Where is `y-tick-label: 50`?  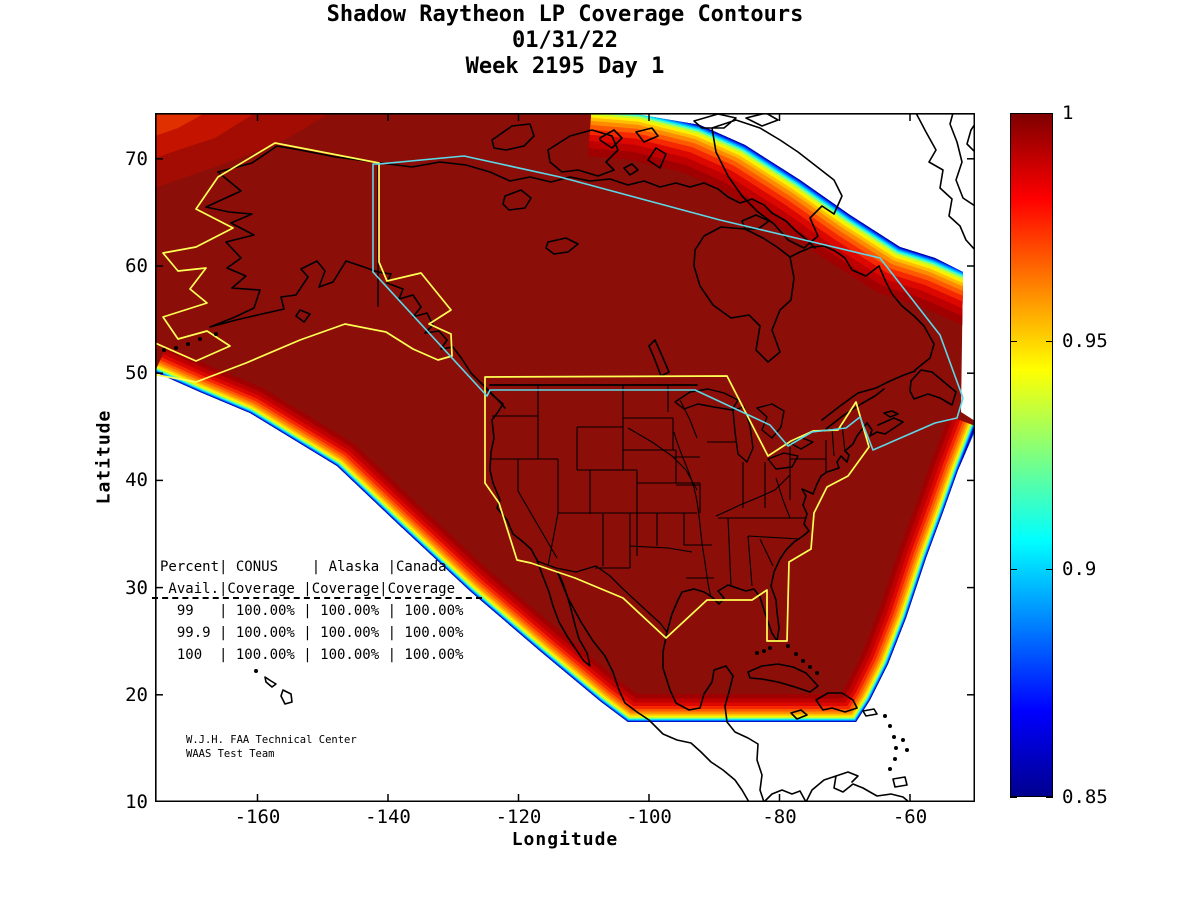
y-tick-label: 50 is located at coordinates (136, 373).